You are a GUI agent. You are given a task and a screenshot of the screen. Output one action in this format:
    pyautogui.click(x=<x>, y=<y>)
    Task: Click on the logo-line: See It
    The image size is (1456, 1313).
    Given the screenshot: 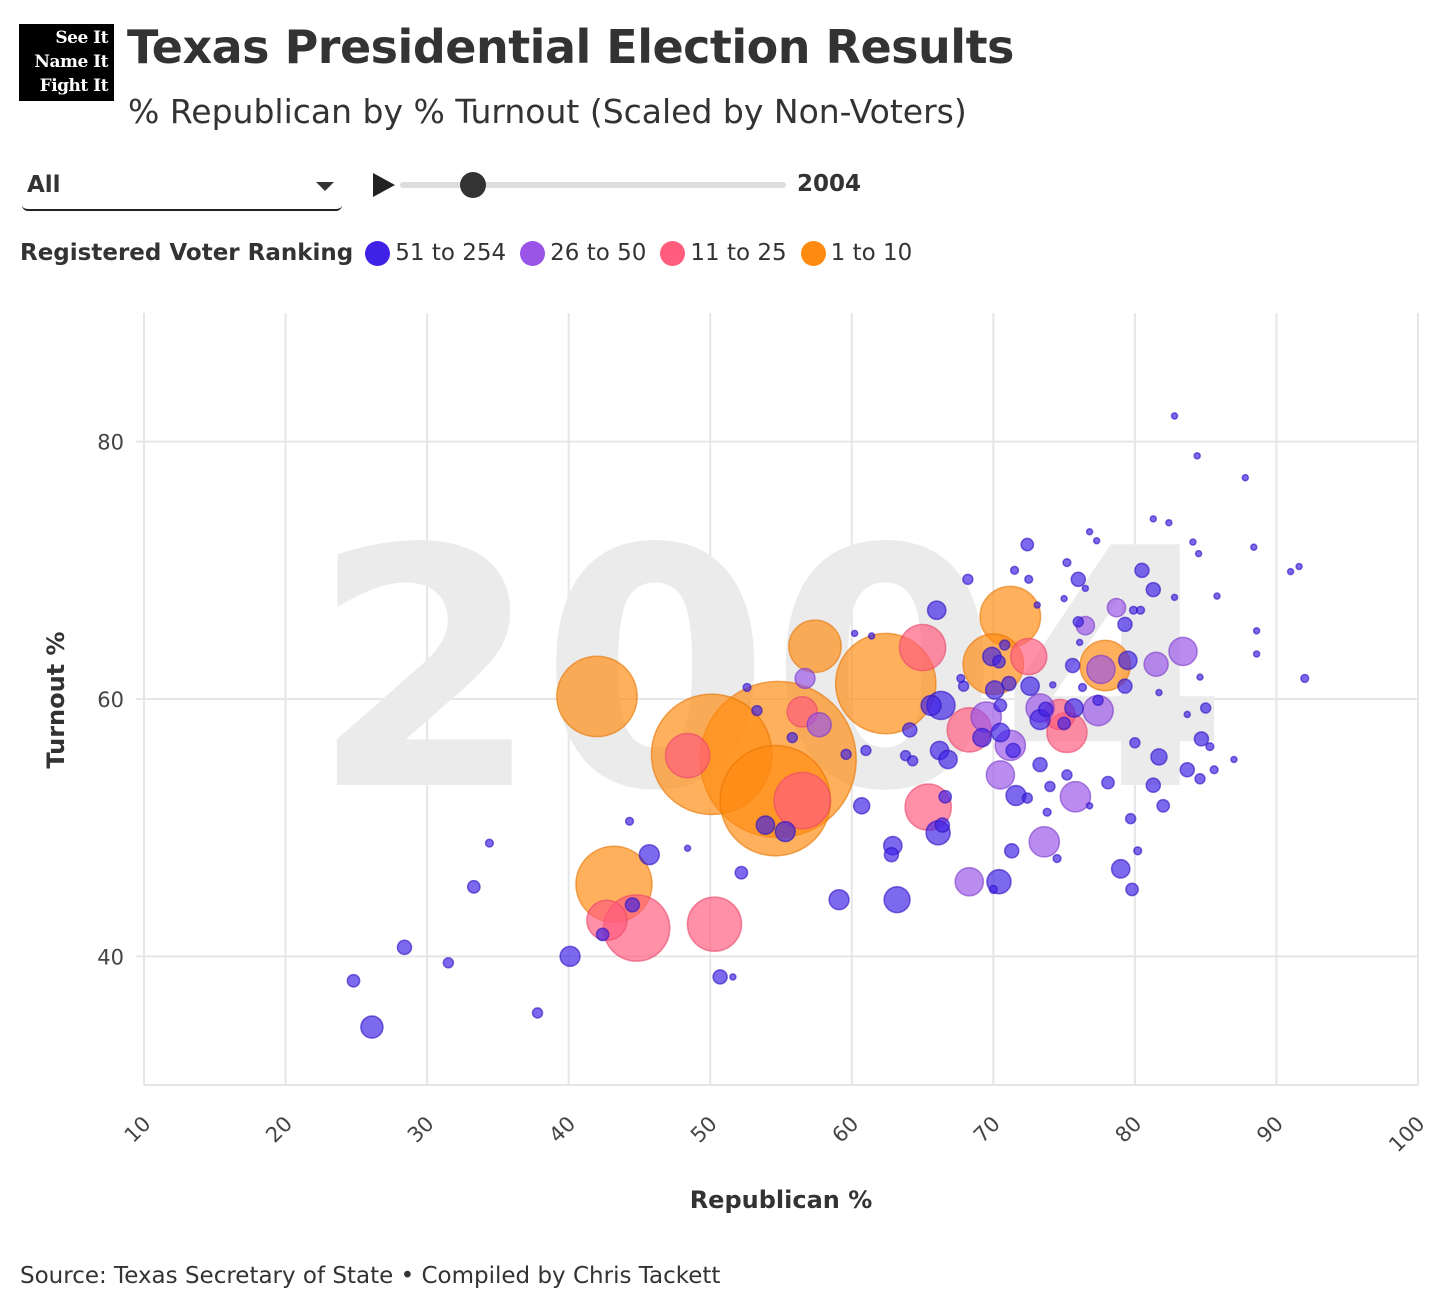 What is the action you would take?
    pyautogui.click(x=81, y=38)
    